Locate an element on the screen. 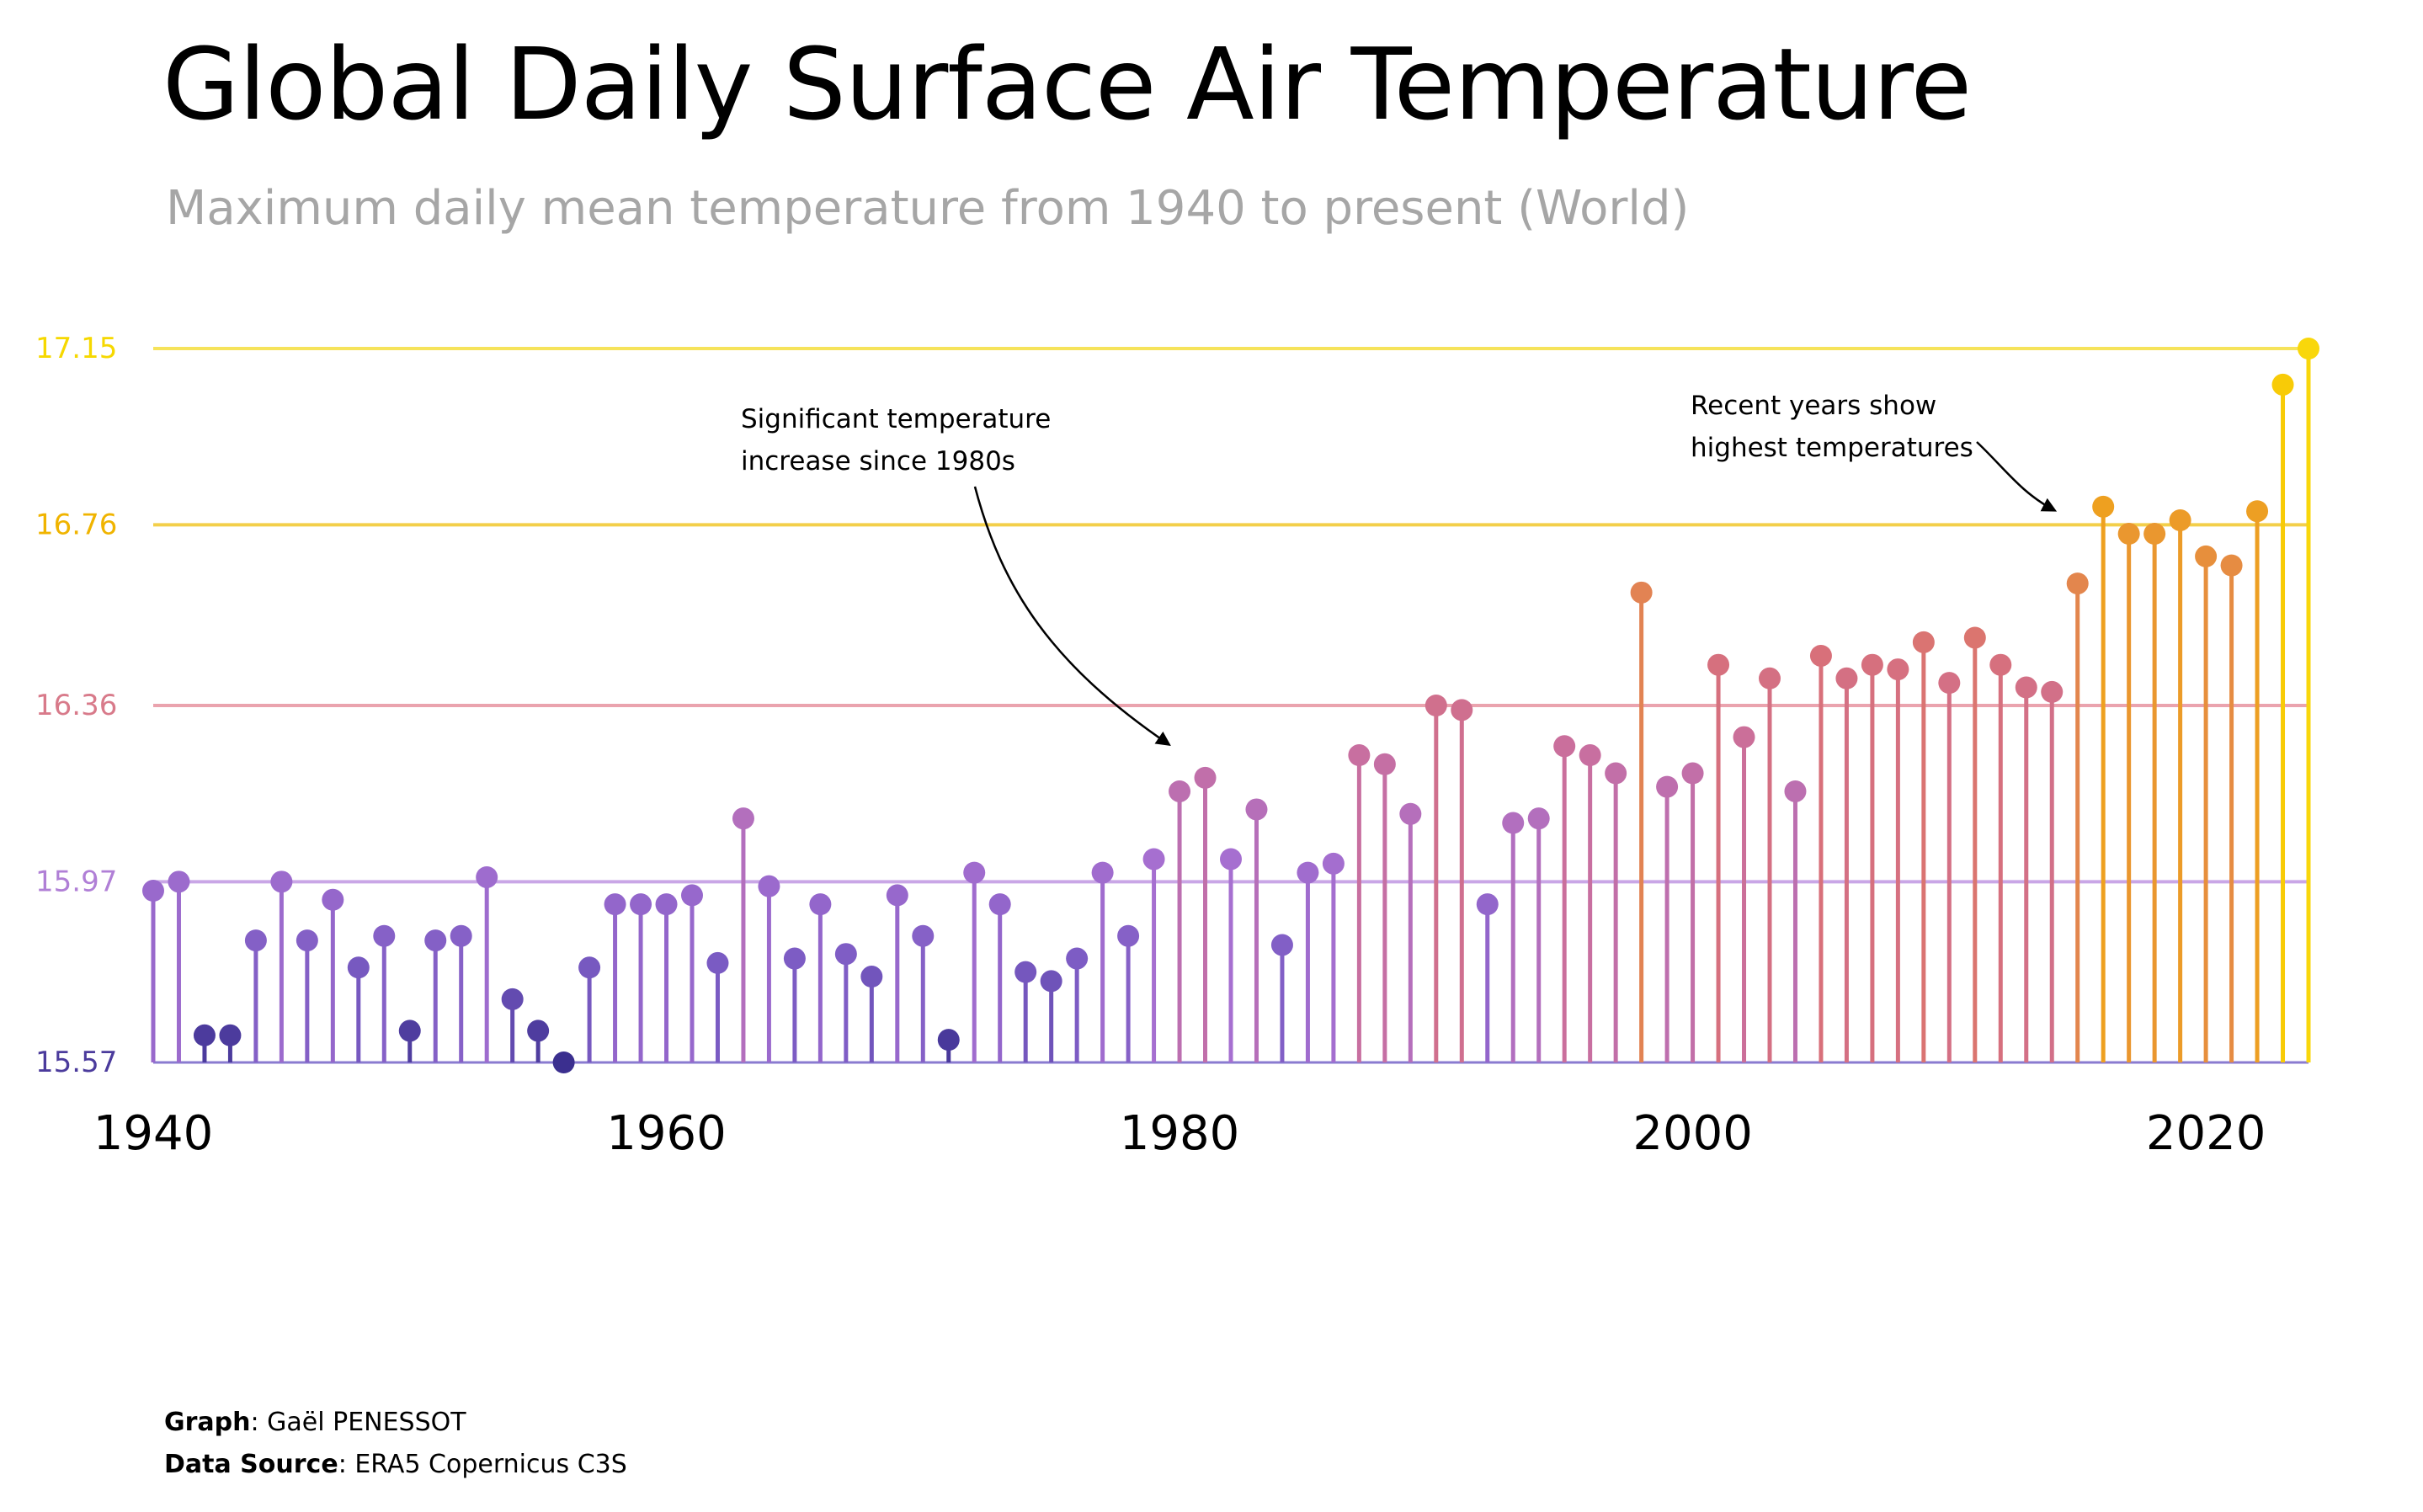 This screenshot has width=2423, height=1512. source-credit-value: : ERA5 Copernicus C3S is located at coordinates (483, 1464).